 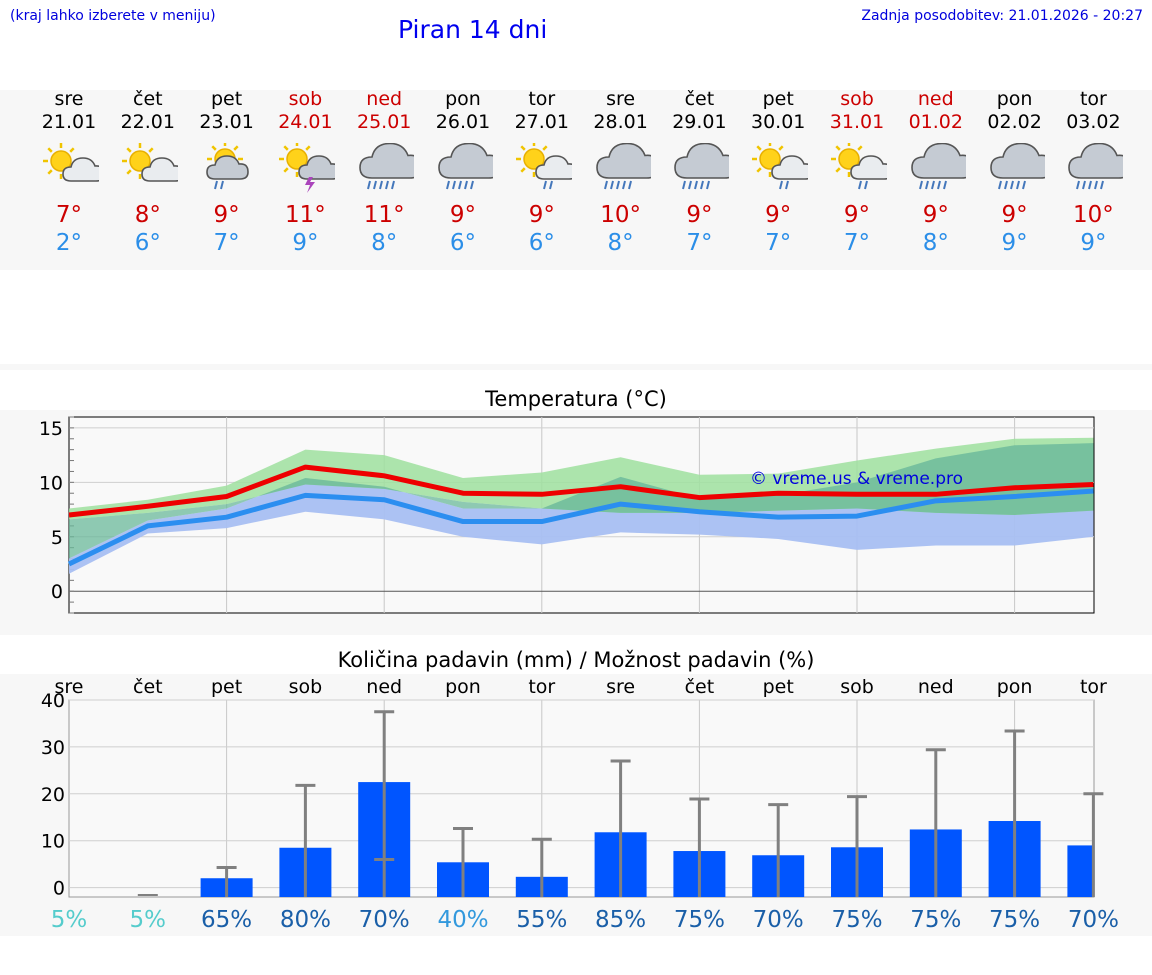 I want to click on day-date: 27.01, so click(x=541, y=122).